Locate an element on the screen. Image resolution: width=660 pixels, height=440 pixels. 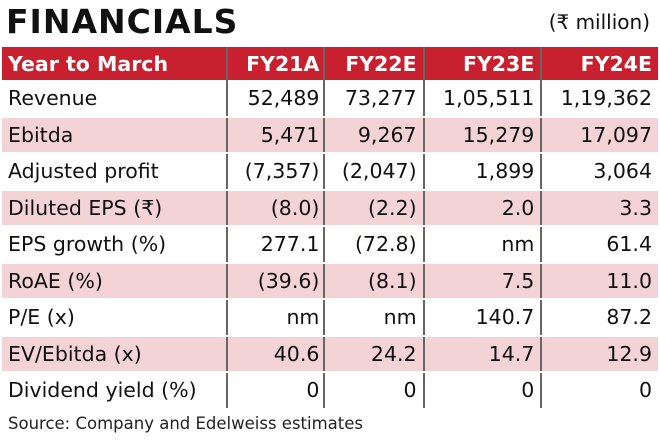
row-label: P/E (x) is located at coordinates (115, 318).